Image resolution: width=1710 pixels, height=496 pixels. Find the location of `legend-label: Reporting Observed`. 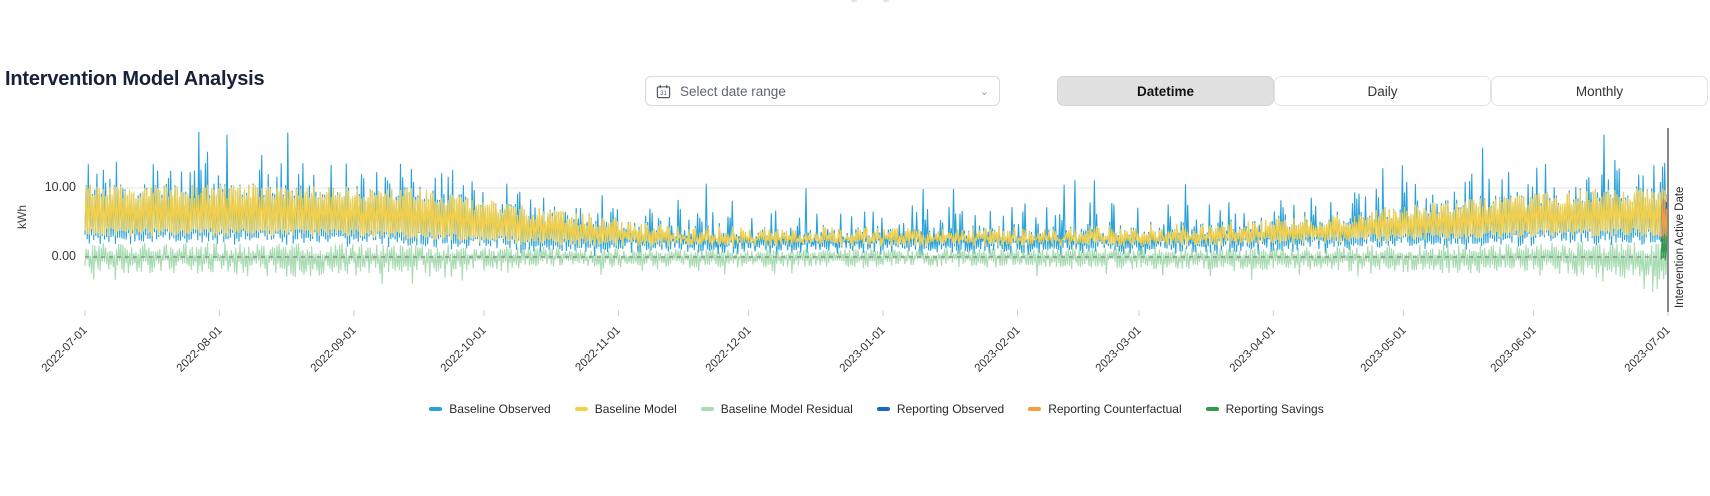

legend-label: Reporting Observed is located at coordinates (950, 409).